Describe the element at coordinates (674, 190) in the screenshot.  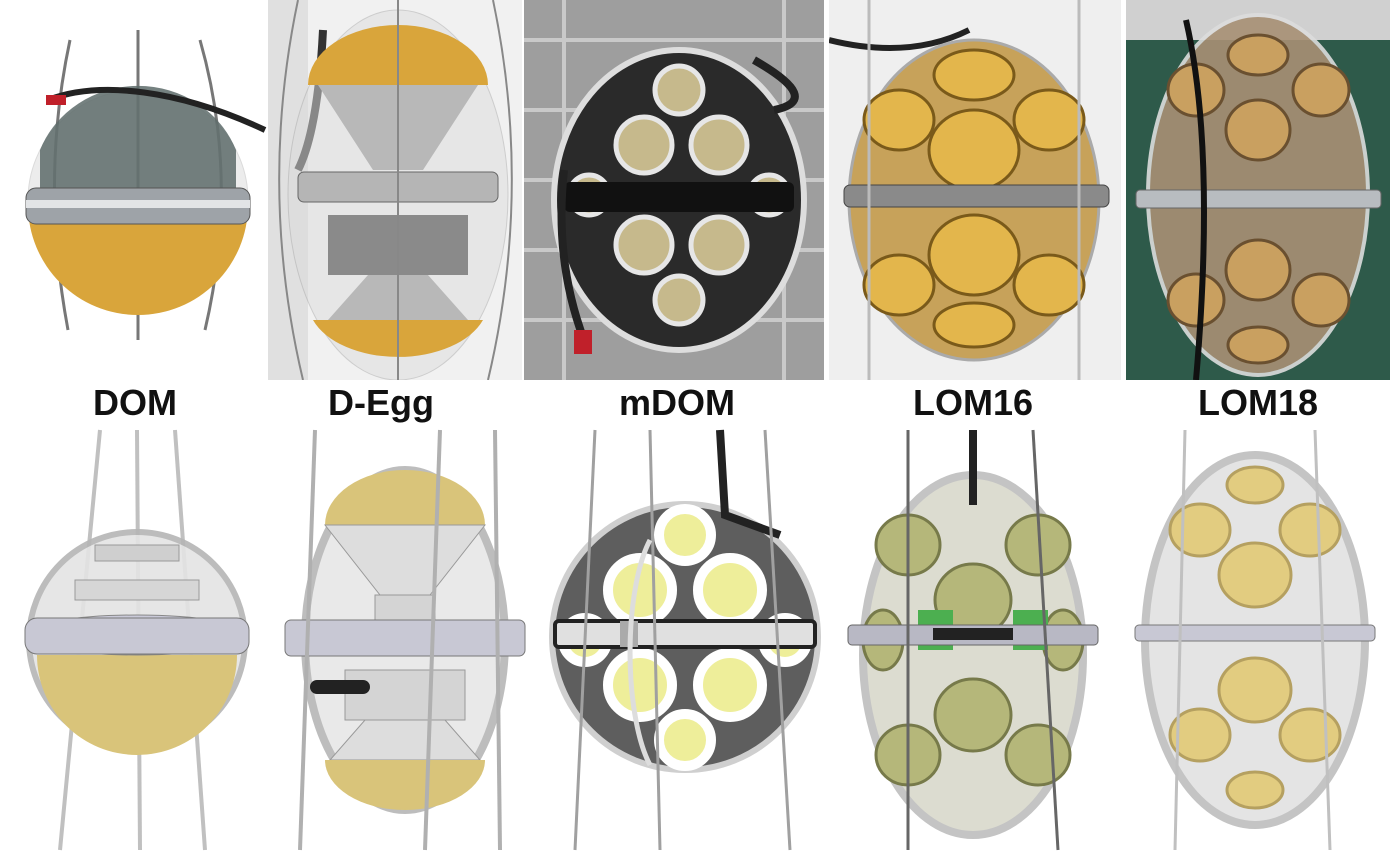
I see `mdom-photo` at that location.